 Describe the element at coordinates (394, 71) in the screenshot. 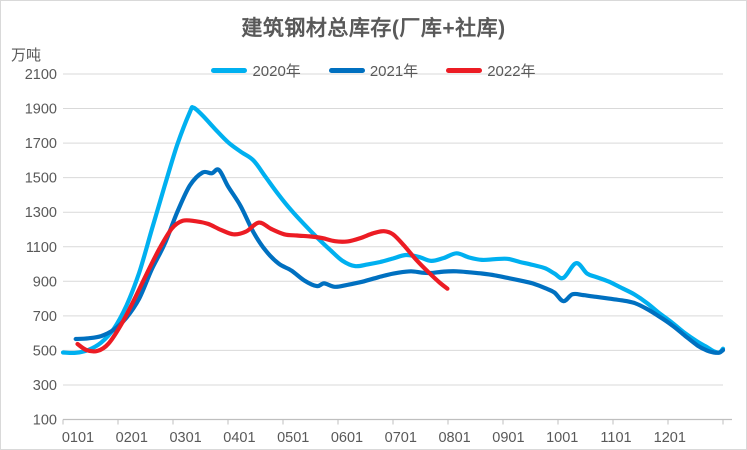

I see `legend-label-2021: 2021年` at that location.